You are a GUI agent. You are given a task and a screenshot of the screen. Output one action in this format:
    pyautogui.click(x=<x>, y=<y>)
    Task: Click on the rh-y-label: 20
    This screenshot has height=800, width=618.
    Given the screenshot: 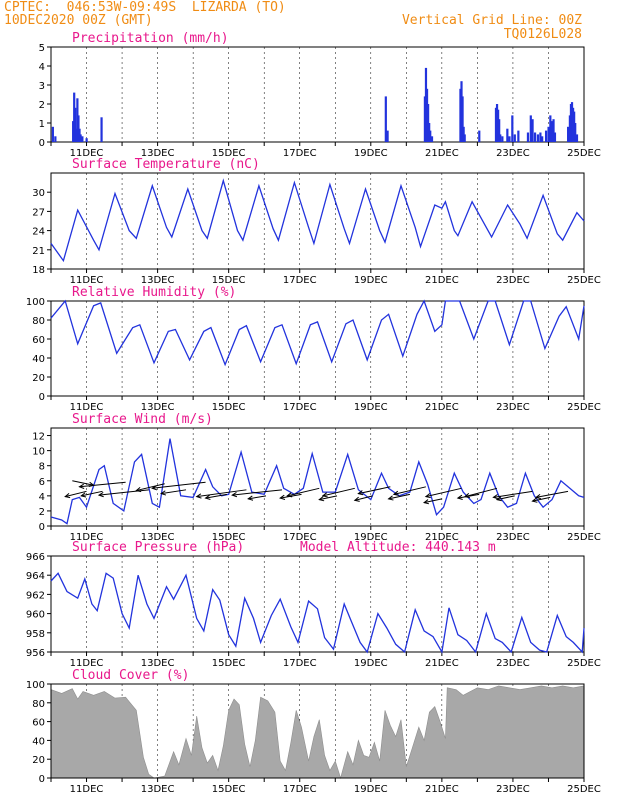 What is the action you would take?
    pyautogui.click(x=38, y=378)
    